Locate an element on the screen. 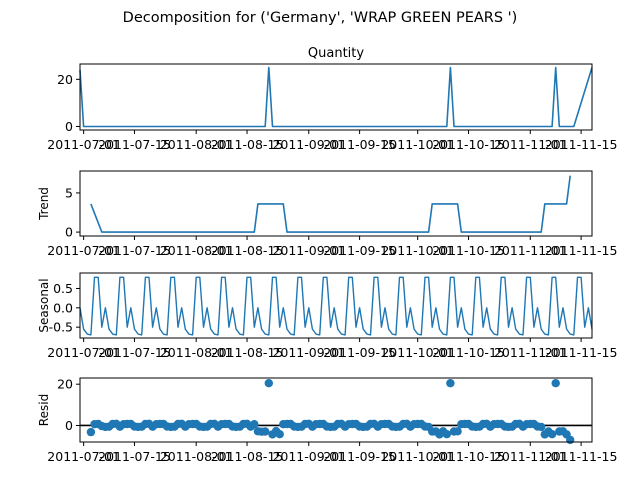 This screenshot has width=640, height=480. y-tick-label: -0.5 is located at coordinates (61, 327).